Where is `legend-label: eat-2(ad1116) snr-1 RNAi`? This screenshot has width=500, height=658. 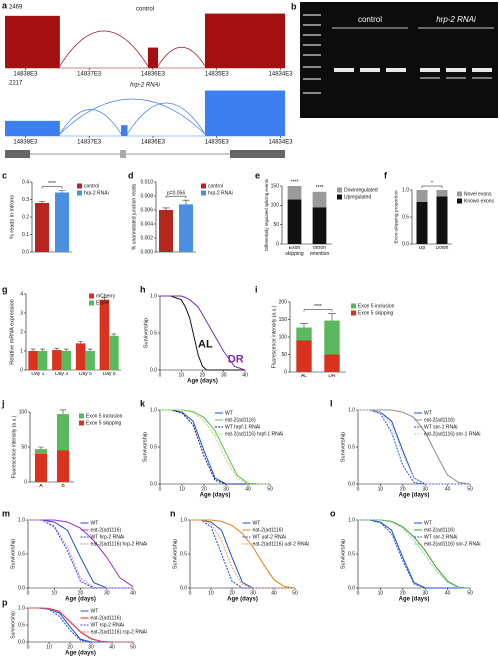 legend-label: eat-2(ad1116) snr-1 RNAi is located at coordinates (452, 434).